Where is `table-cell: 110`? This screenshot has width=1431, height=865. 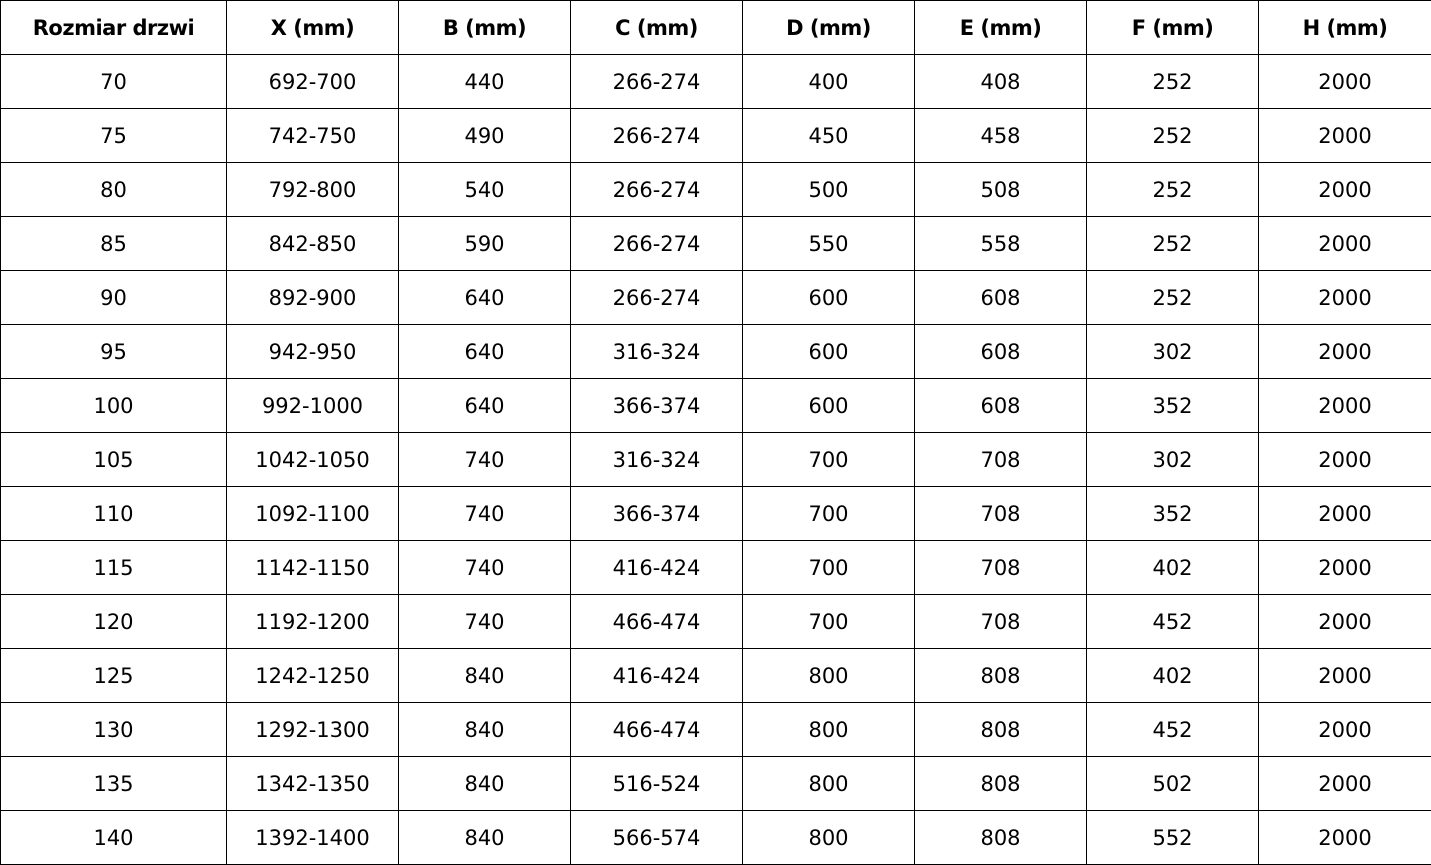 table-cell: 110 is located at coordinates (113, 513).